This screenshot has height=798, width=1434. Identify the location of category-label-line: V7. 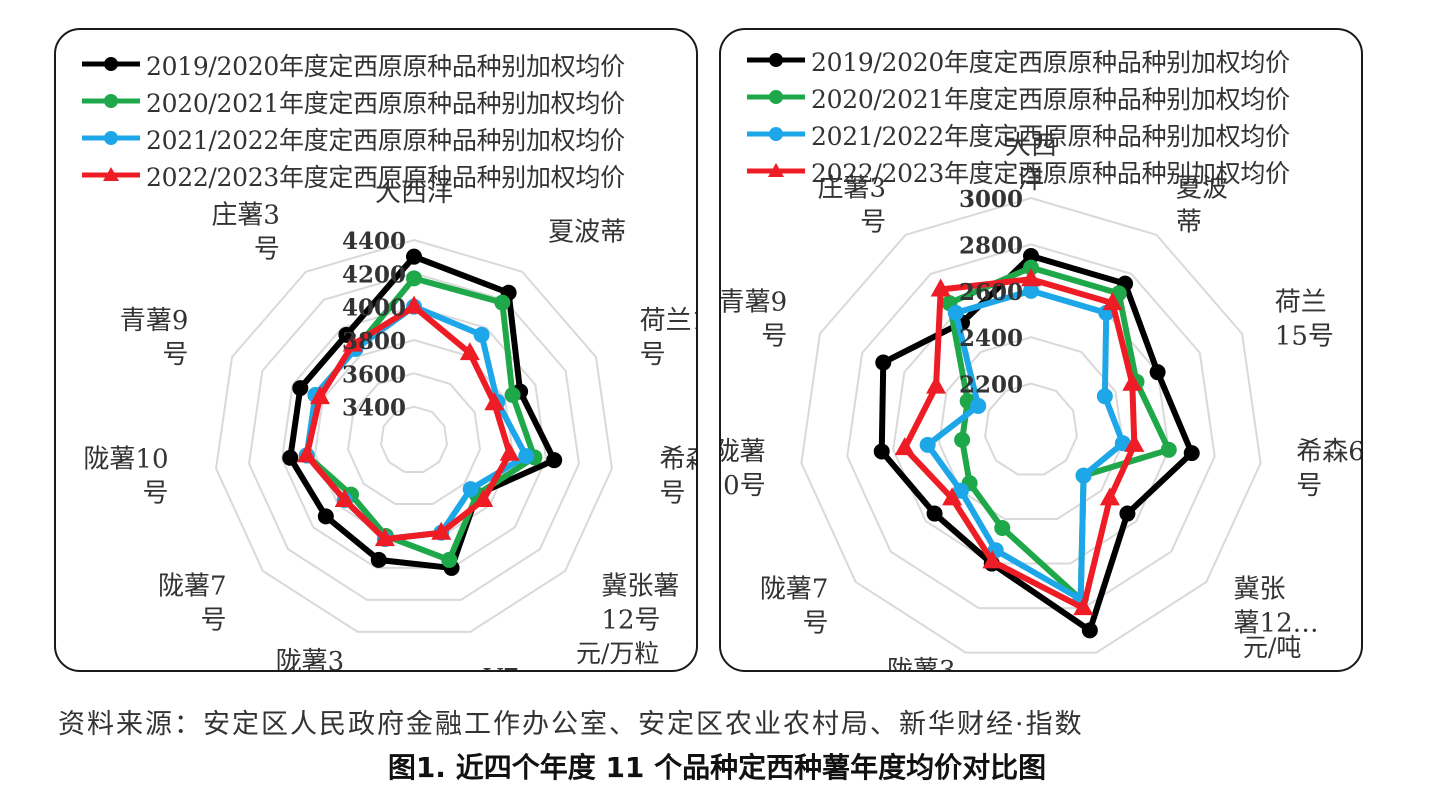
(501, 667).